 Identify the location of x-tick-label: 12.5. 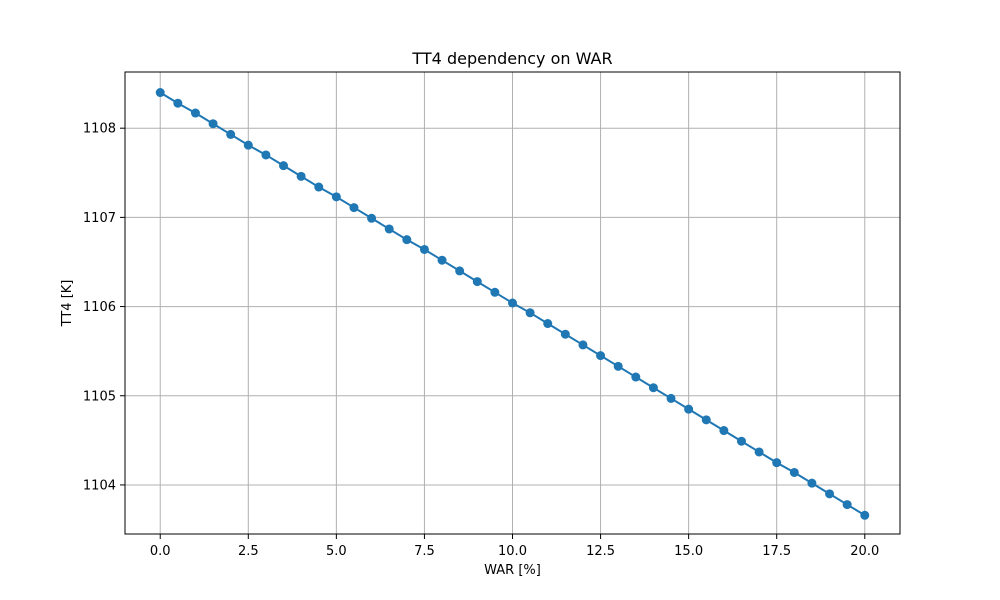
(600, 551).